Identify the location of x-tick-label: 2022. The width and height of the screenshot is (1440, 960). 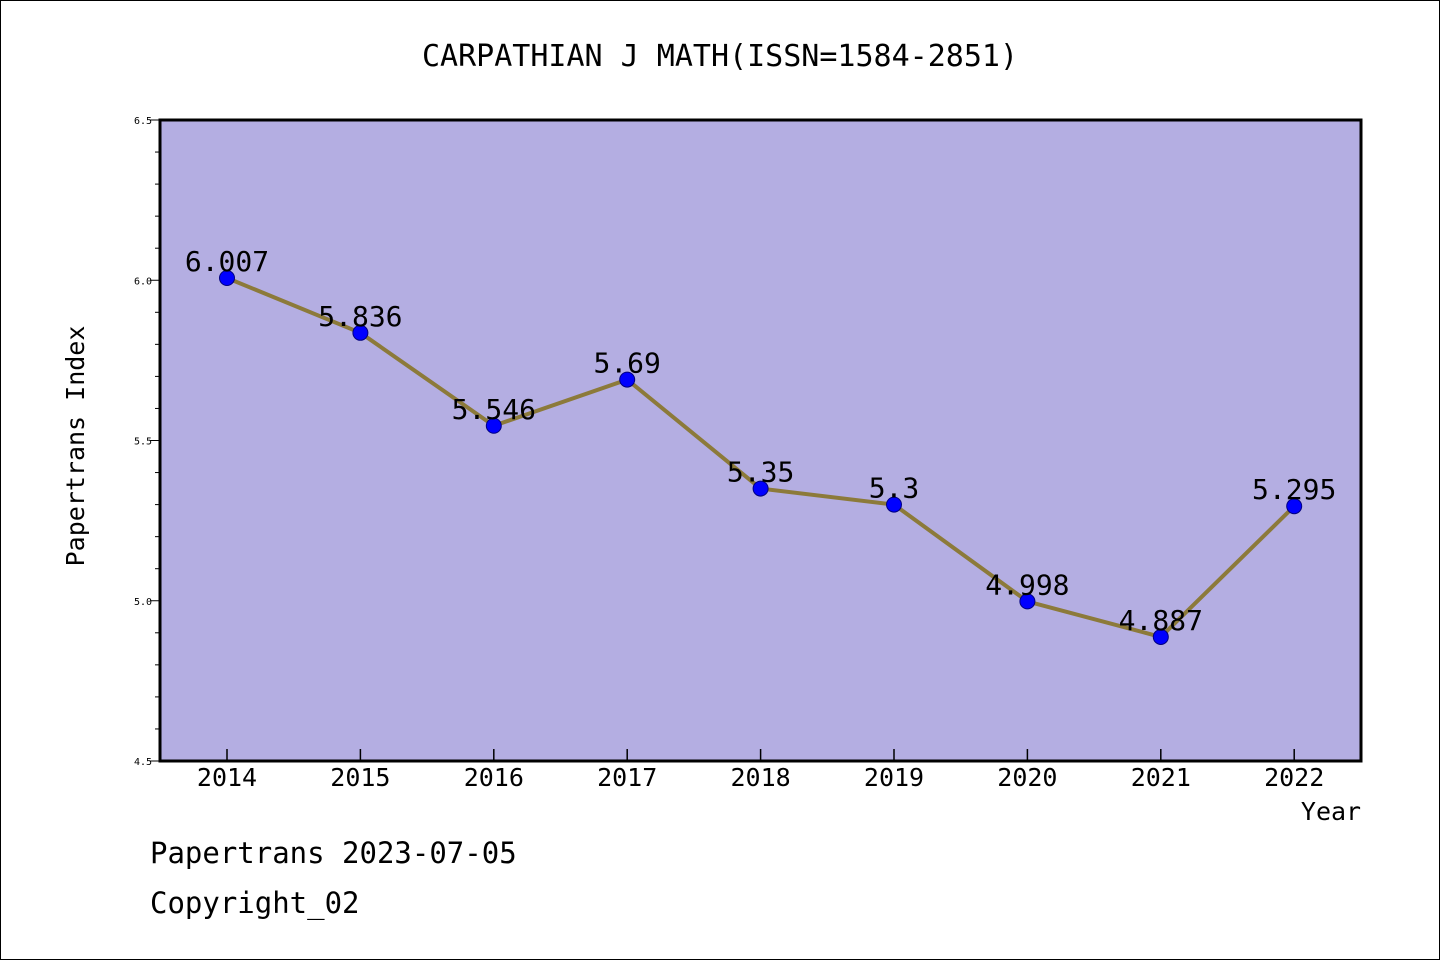
(1294, 777).